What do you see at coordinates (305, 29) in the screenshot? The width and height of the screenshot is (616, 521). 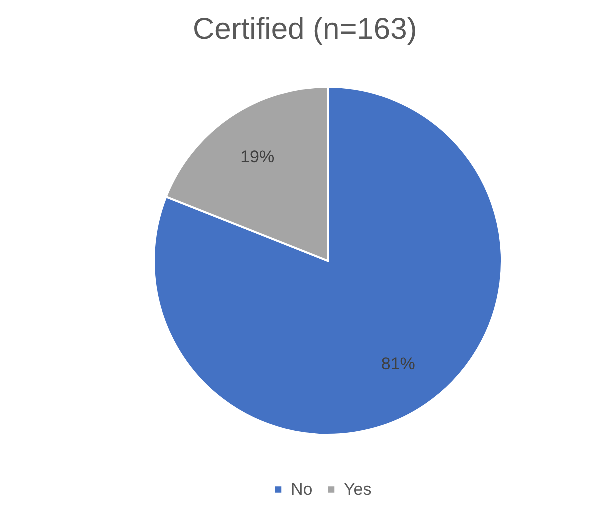 I see `chart-title: Certified (n=163)` at bounding box center [305, 29].